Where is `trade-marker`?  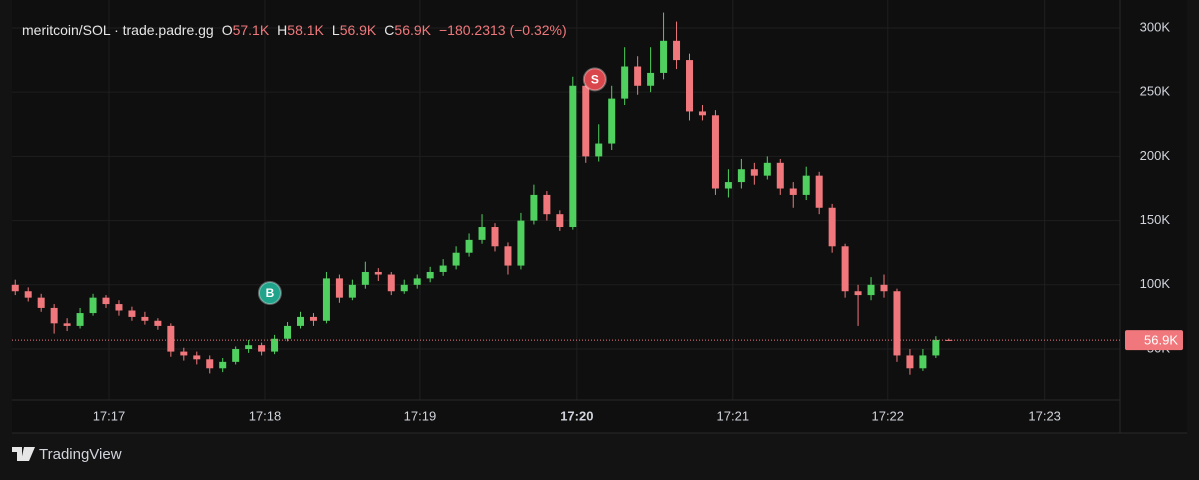 trade-marker is located at coordinates (269, 293).